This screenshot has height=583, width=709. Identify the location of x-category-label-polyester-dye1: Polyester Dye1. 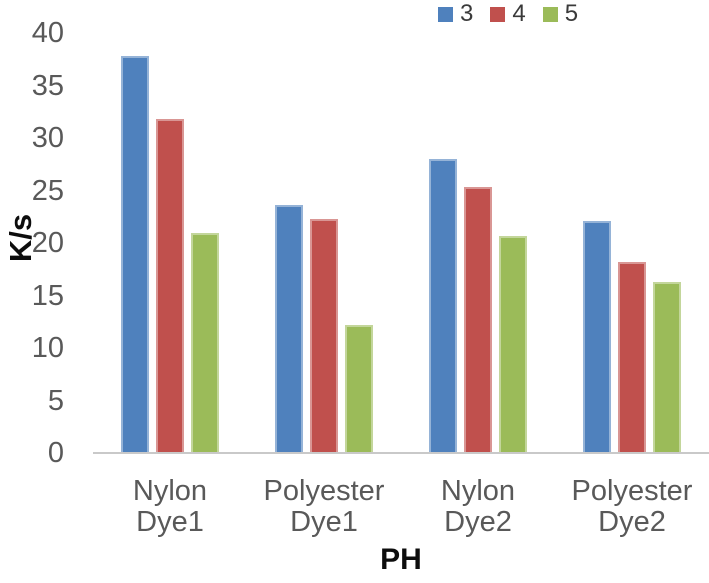
(324, 507).